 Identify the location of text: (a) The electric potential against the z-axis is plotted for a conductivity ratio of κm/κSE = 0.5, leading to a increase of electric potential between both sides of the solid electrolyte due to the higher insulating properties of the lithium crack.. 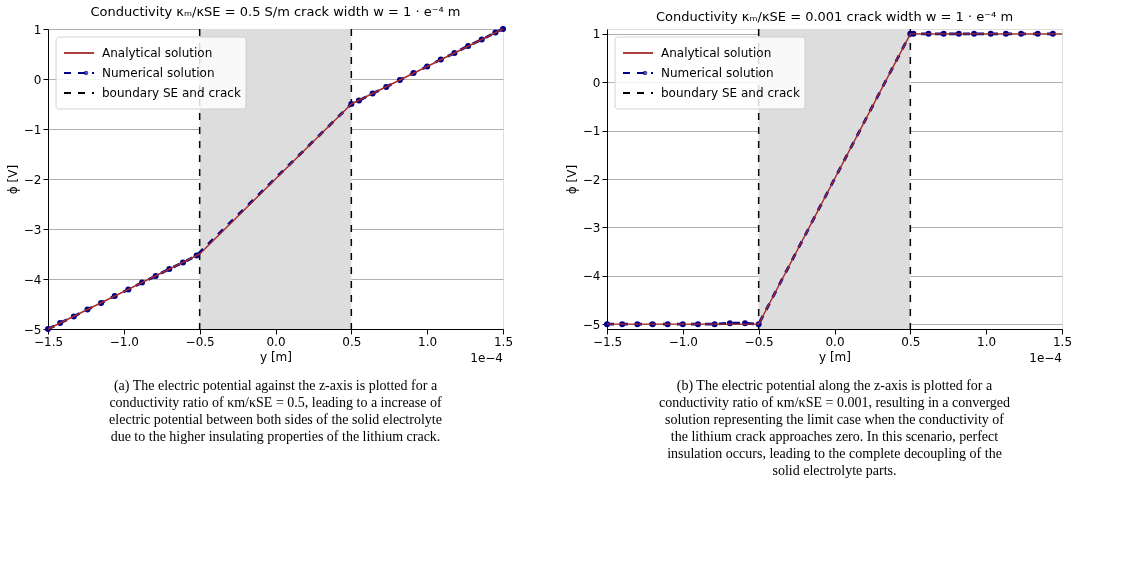
(275, 411).